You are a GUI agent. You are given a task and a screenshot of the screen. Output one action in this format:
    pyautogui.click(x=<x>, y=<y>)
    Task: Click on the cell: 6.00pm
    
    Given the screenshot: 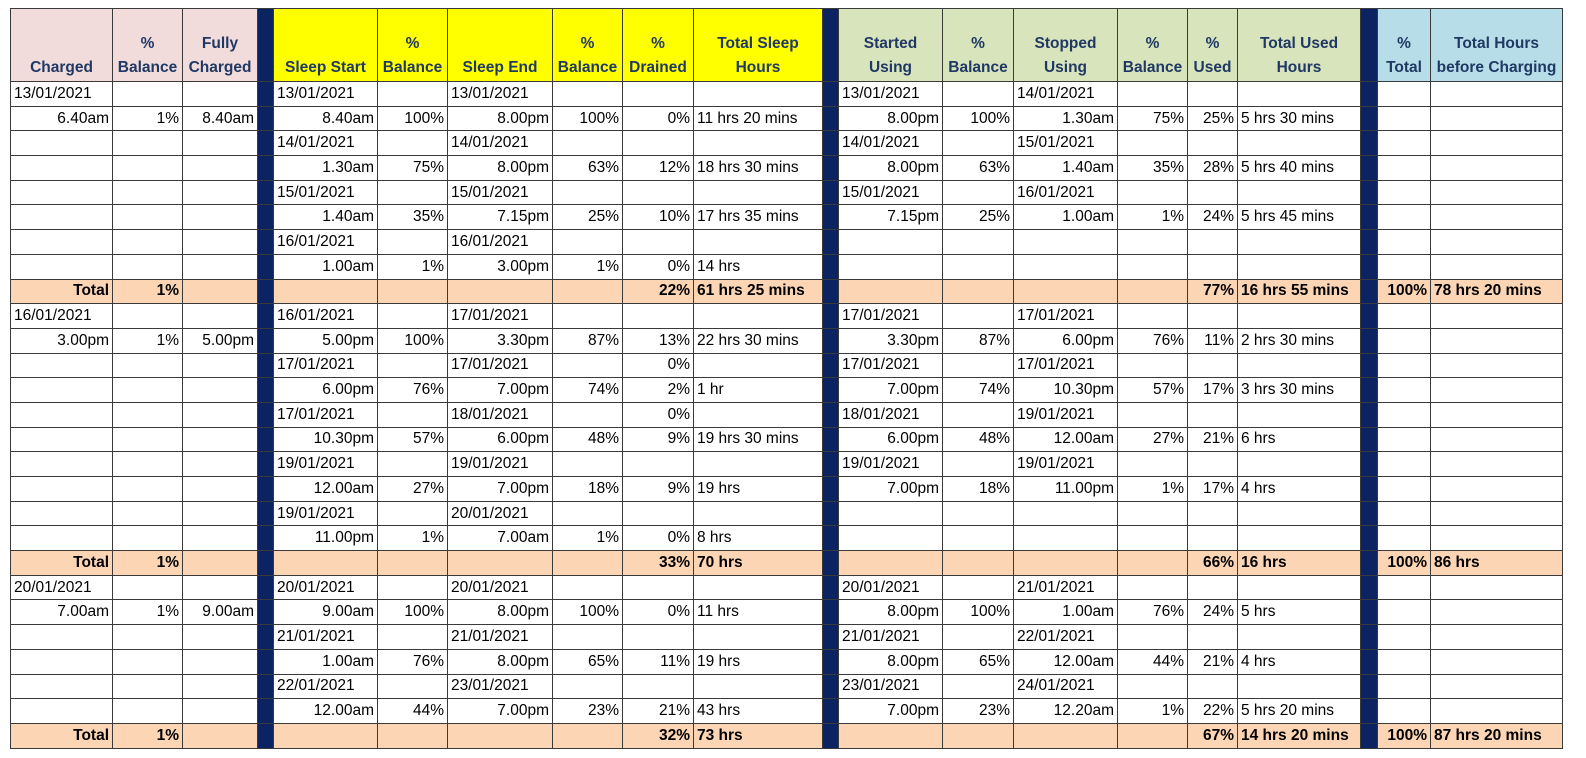 What is the action you would take?
    pyautogui.click(x=890, y=439)
    